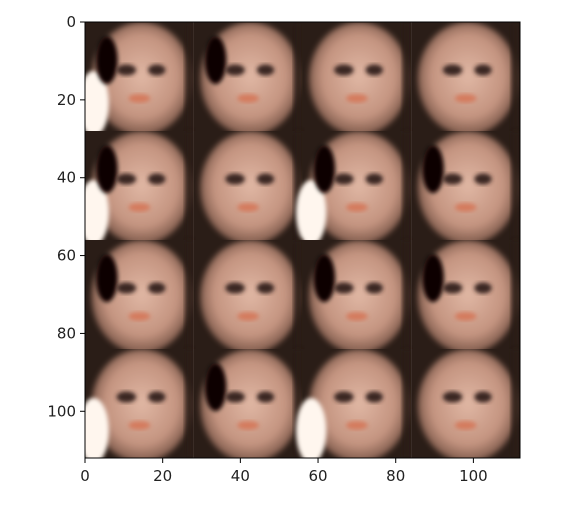 The height and width of the screenshot is (514, 576). Describe the element at coordinates (395, 476) in the screenshot. I see `x-tick-label: 80` at that location.